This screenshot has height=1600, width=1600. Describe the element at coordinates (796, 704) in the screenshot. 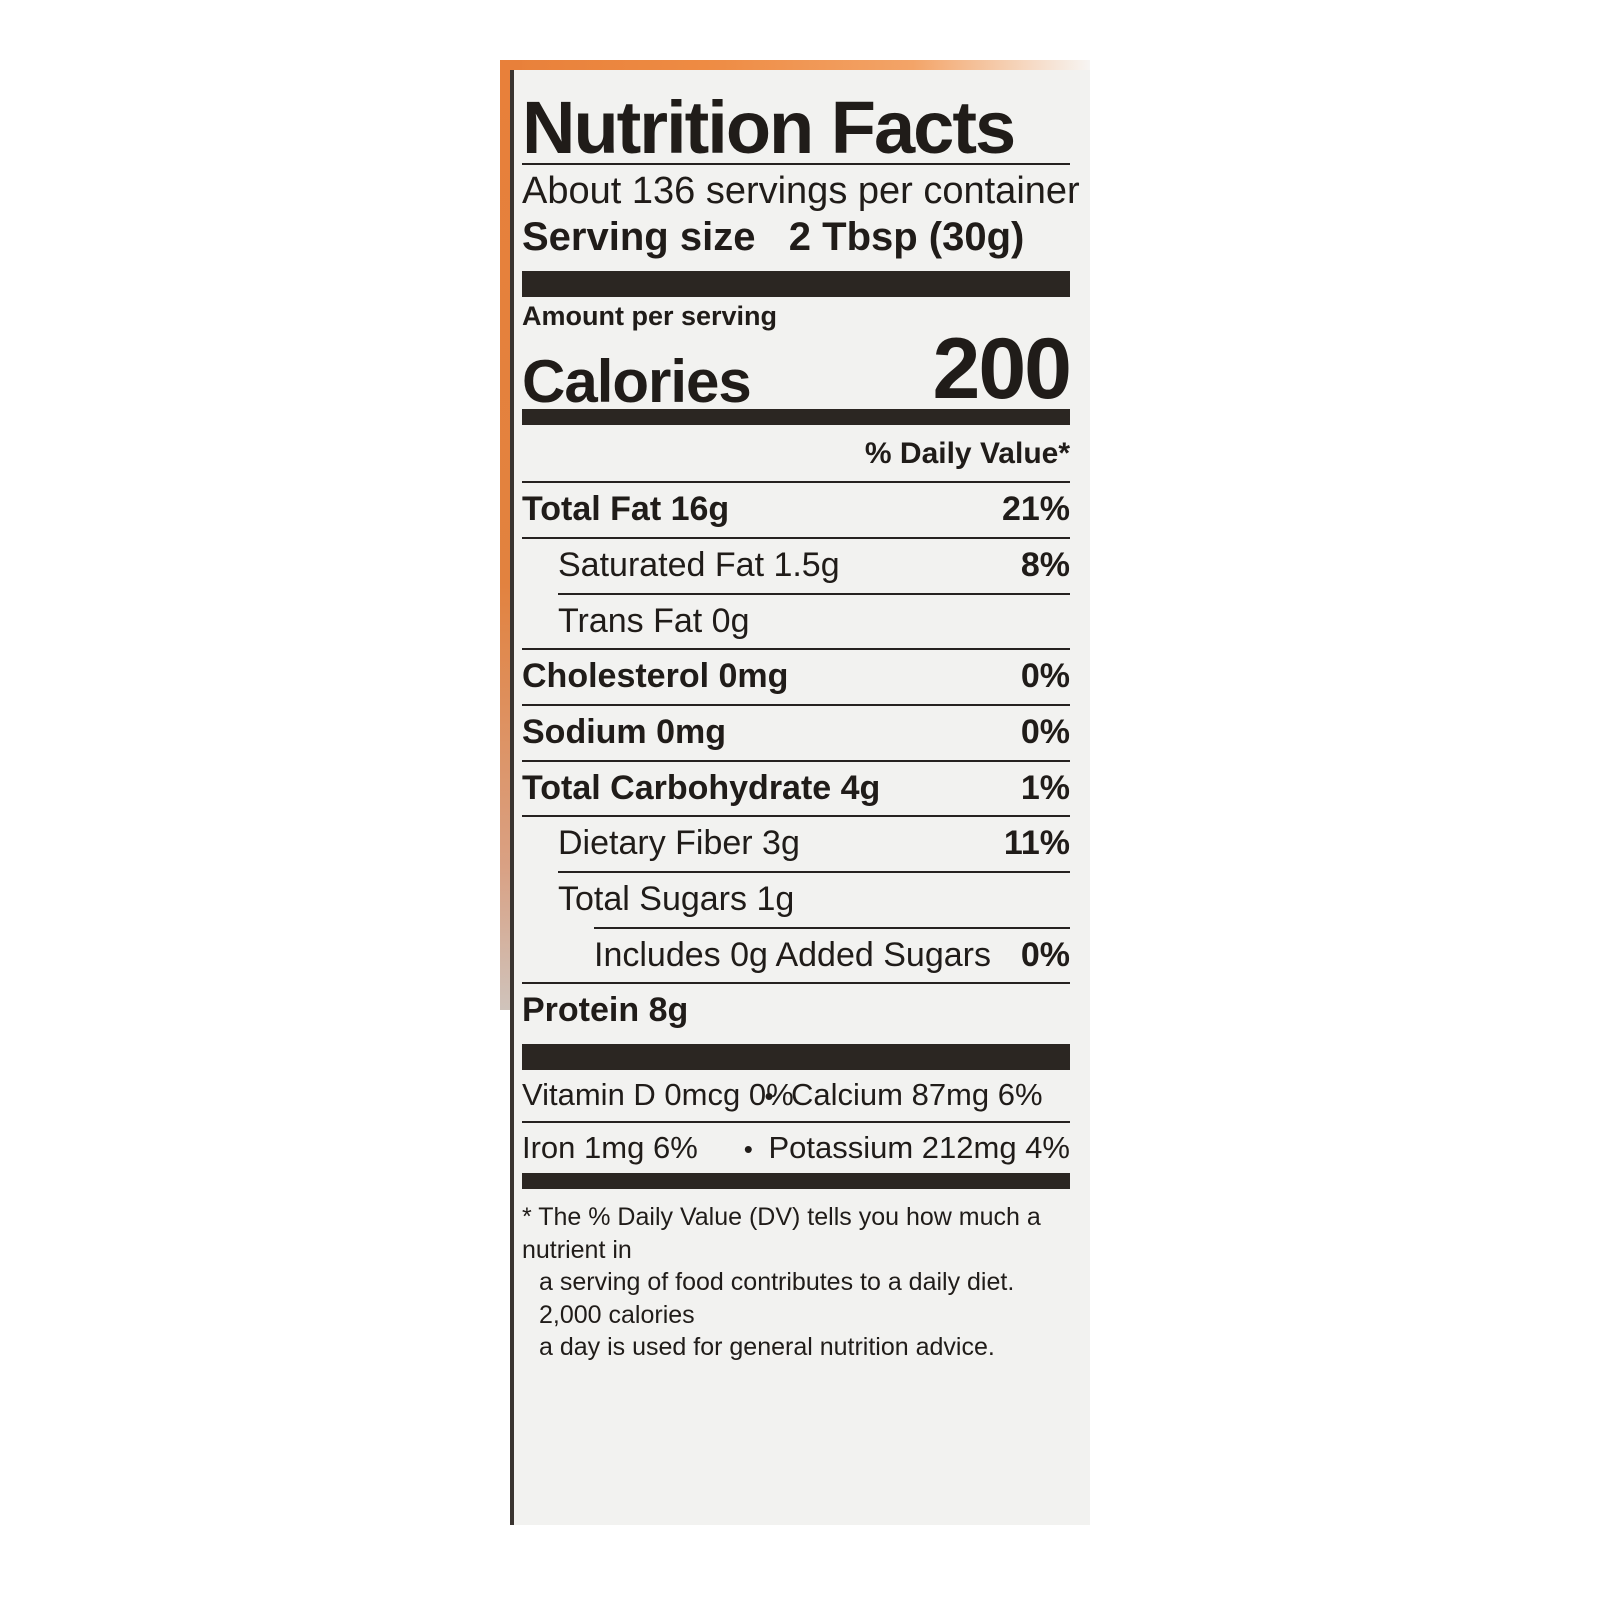

I see `rule-cholesterol` at that location.